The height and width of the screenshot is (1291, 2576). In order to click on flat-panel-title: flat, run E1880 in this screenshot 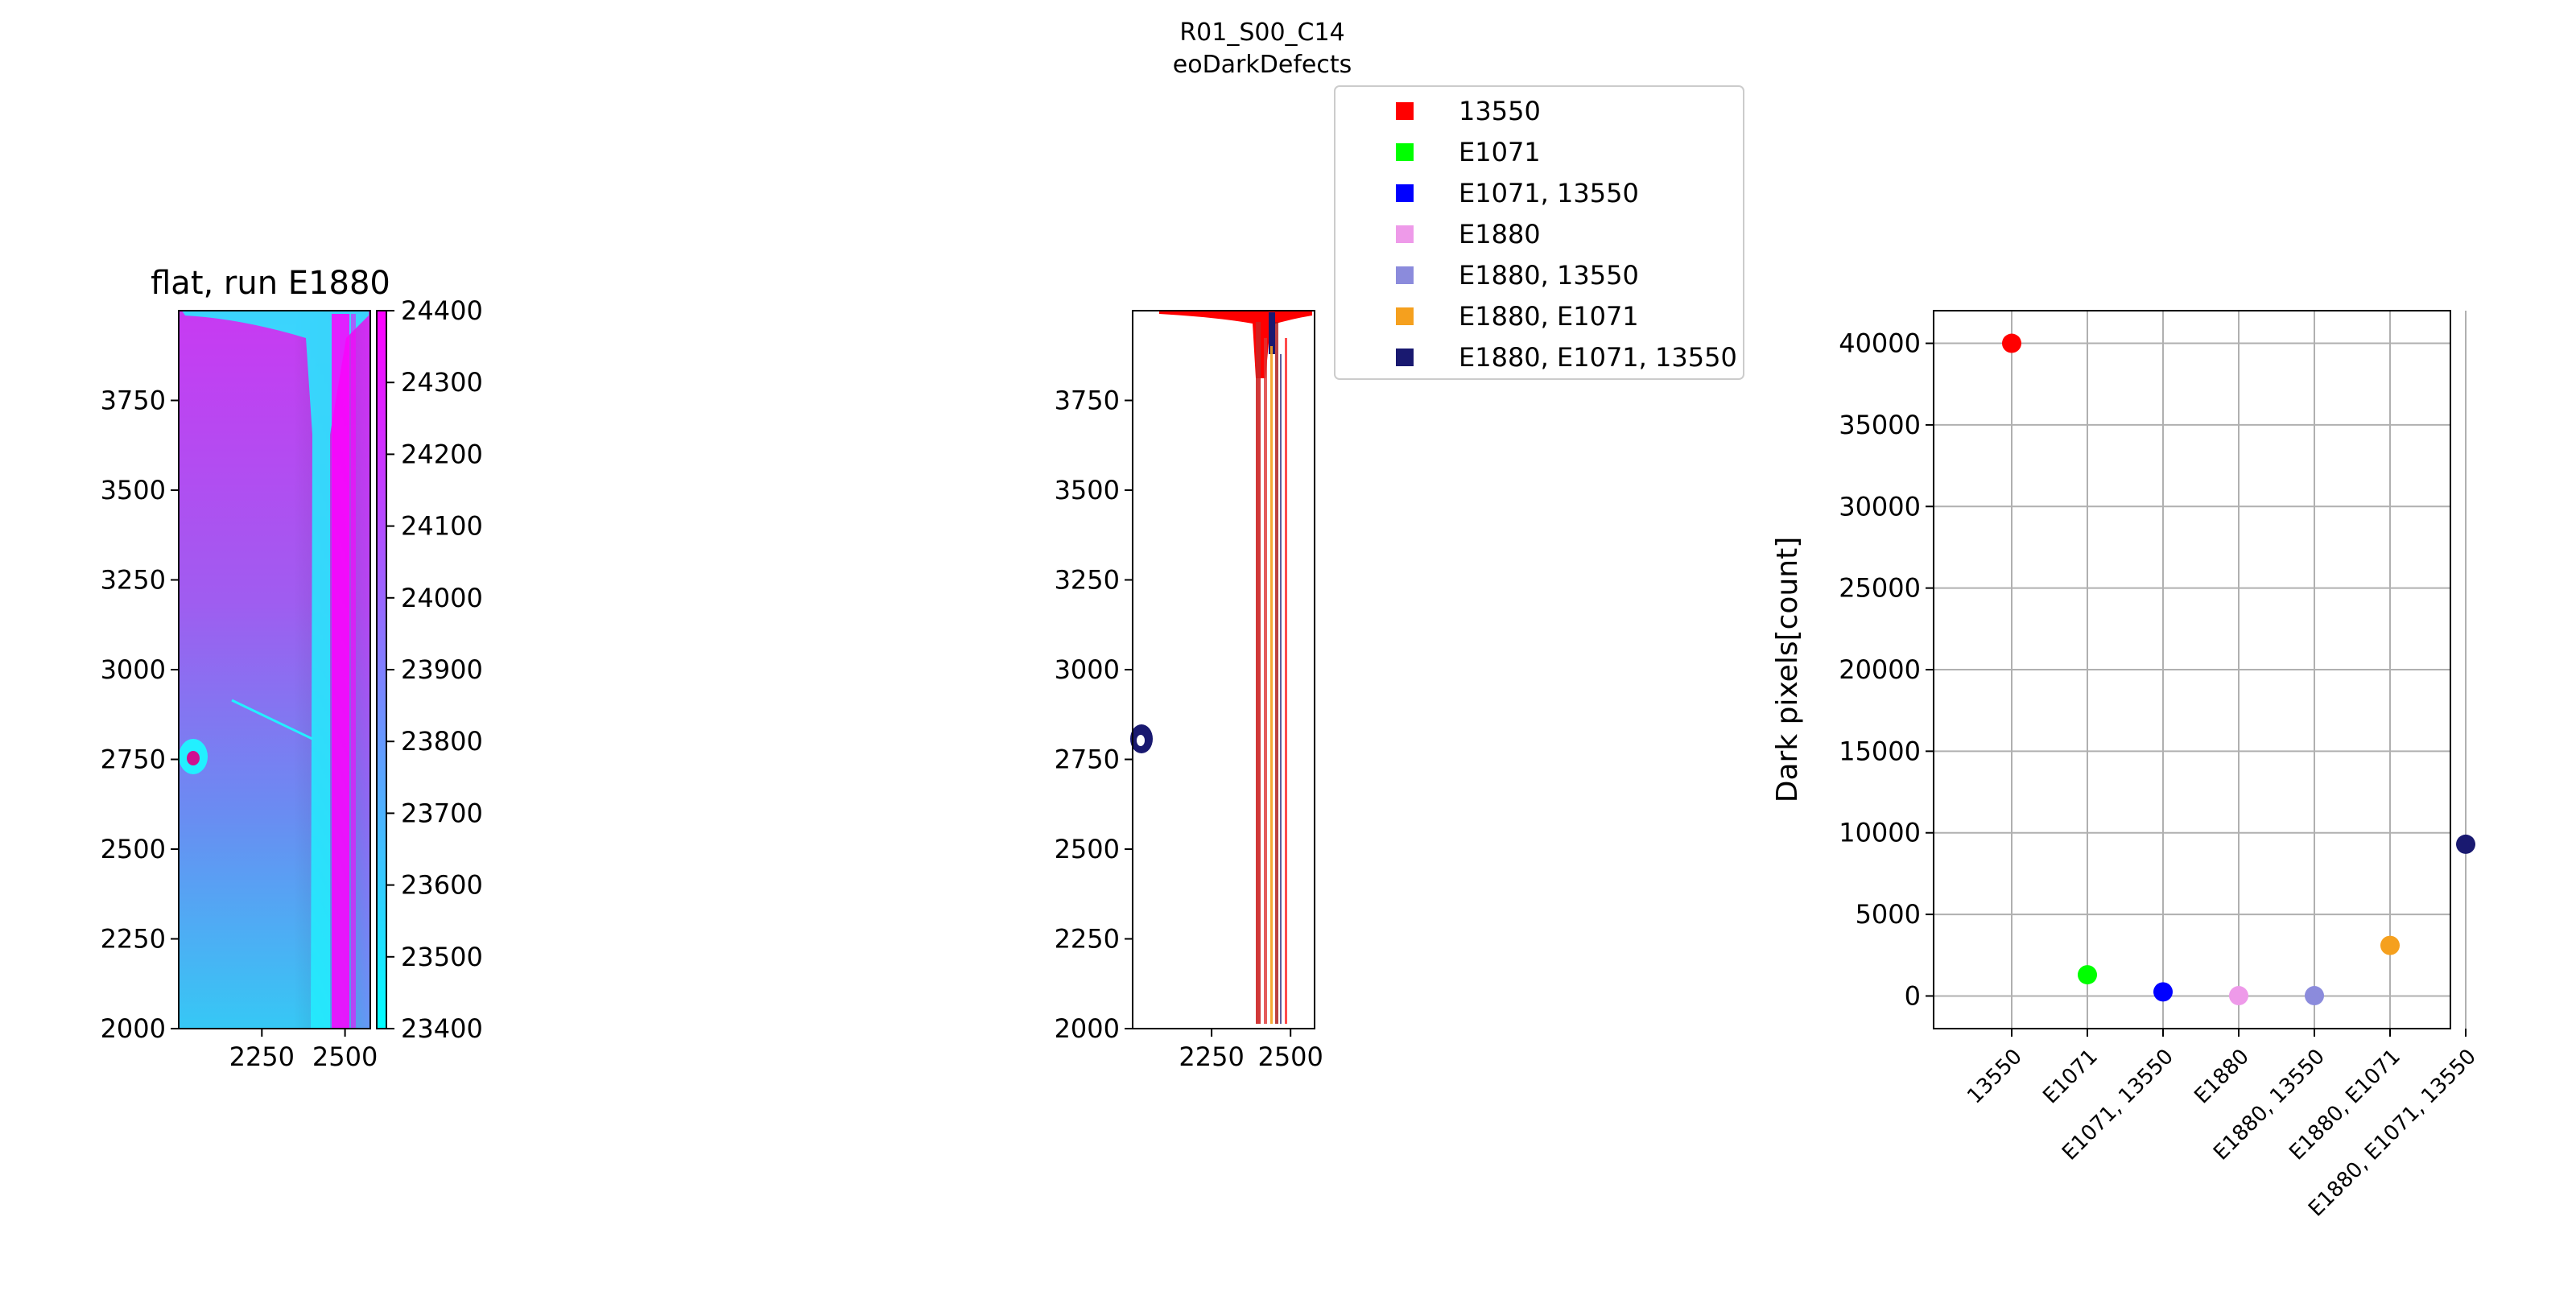, I will do `click(270, 283)`.